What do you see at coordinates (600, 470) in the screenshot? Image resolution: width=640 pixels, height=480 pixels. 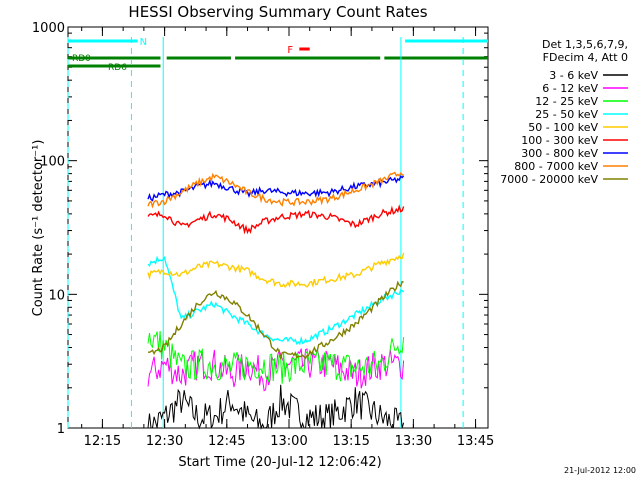 I see `timestamp-label: 21-Jul-2012 12:00` at bounding box center [600, 470].